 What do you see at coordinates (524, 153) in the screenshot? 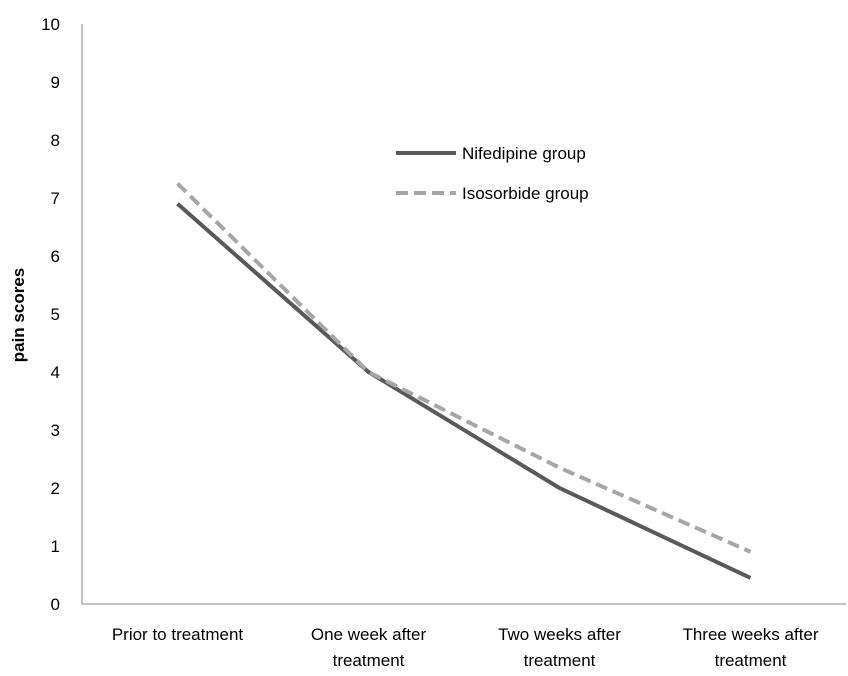
I see `legend-label: Nifedipine group` at bounding box center [524, 153].